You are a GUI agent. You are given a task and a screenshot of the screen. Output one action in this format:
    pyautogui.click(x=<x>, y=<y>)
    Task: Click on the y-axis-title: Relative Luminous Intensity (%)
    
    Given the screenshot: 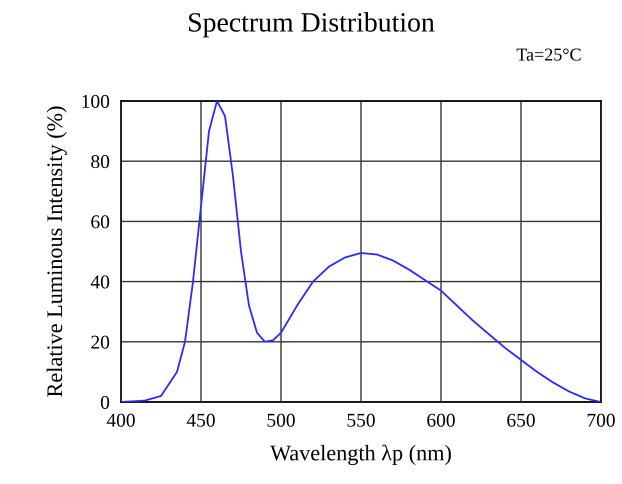 What is the action you would take?
    pyautogui.click(x=56, y=251)
    